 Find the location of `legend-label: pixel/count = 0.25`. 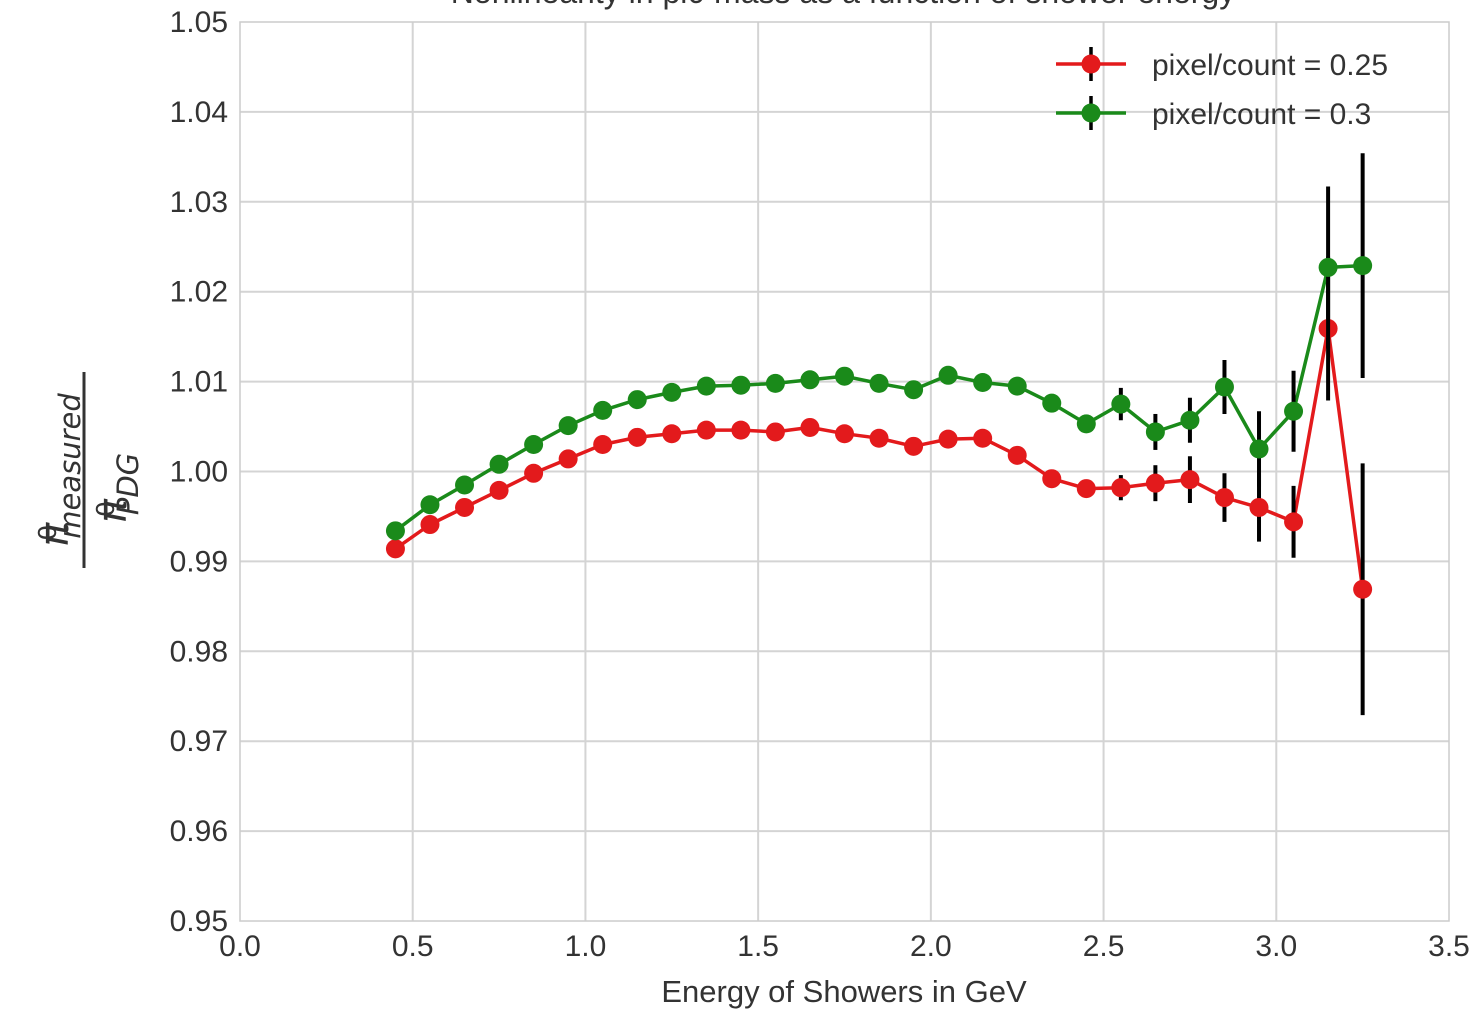

legend-label: pixel/count = 0.25 is located at coordinates (1270, 65).